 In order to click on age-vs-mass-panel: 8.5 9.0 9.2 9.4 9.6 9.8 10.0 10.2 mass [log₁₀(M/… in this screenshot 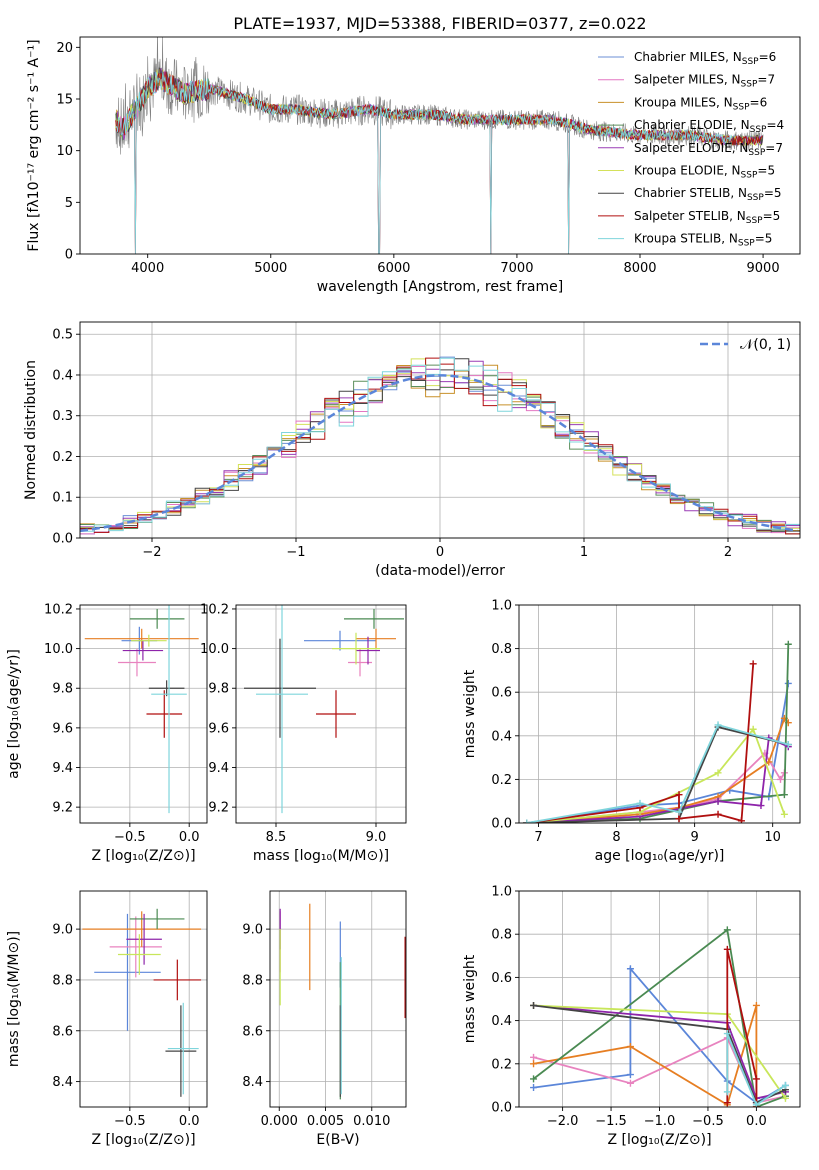, I will do `click(303, 733)`.